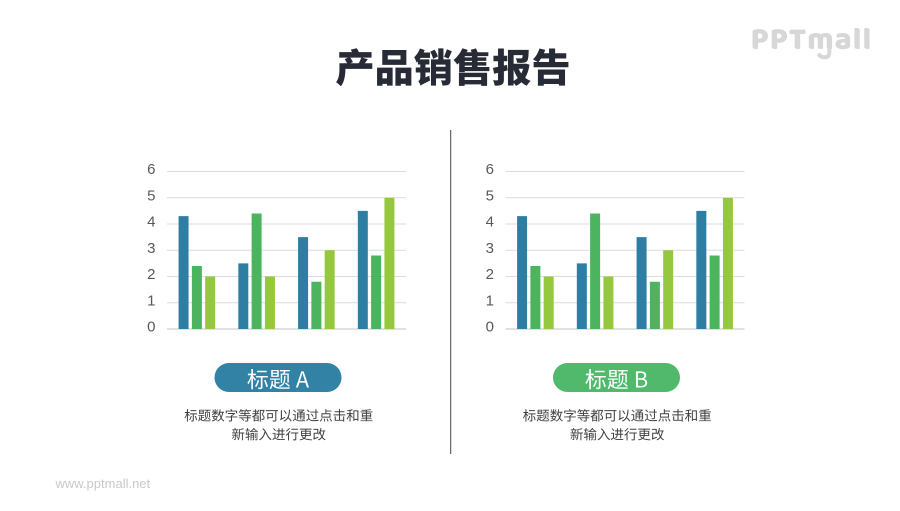 Image resolution: width=900 pixels, height=511 pixels. I want to click on svg-text: www.pptmall.net, so click(103, 483).